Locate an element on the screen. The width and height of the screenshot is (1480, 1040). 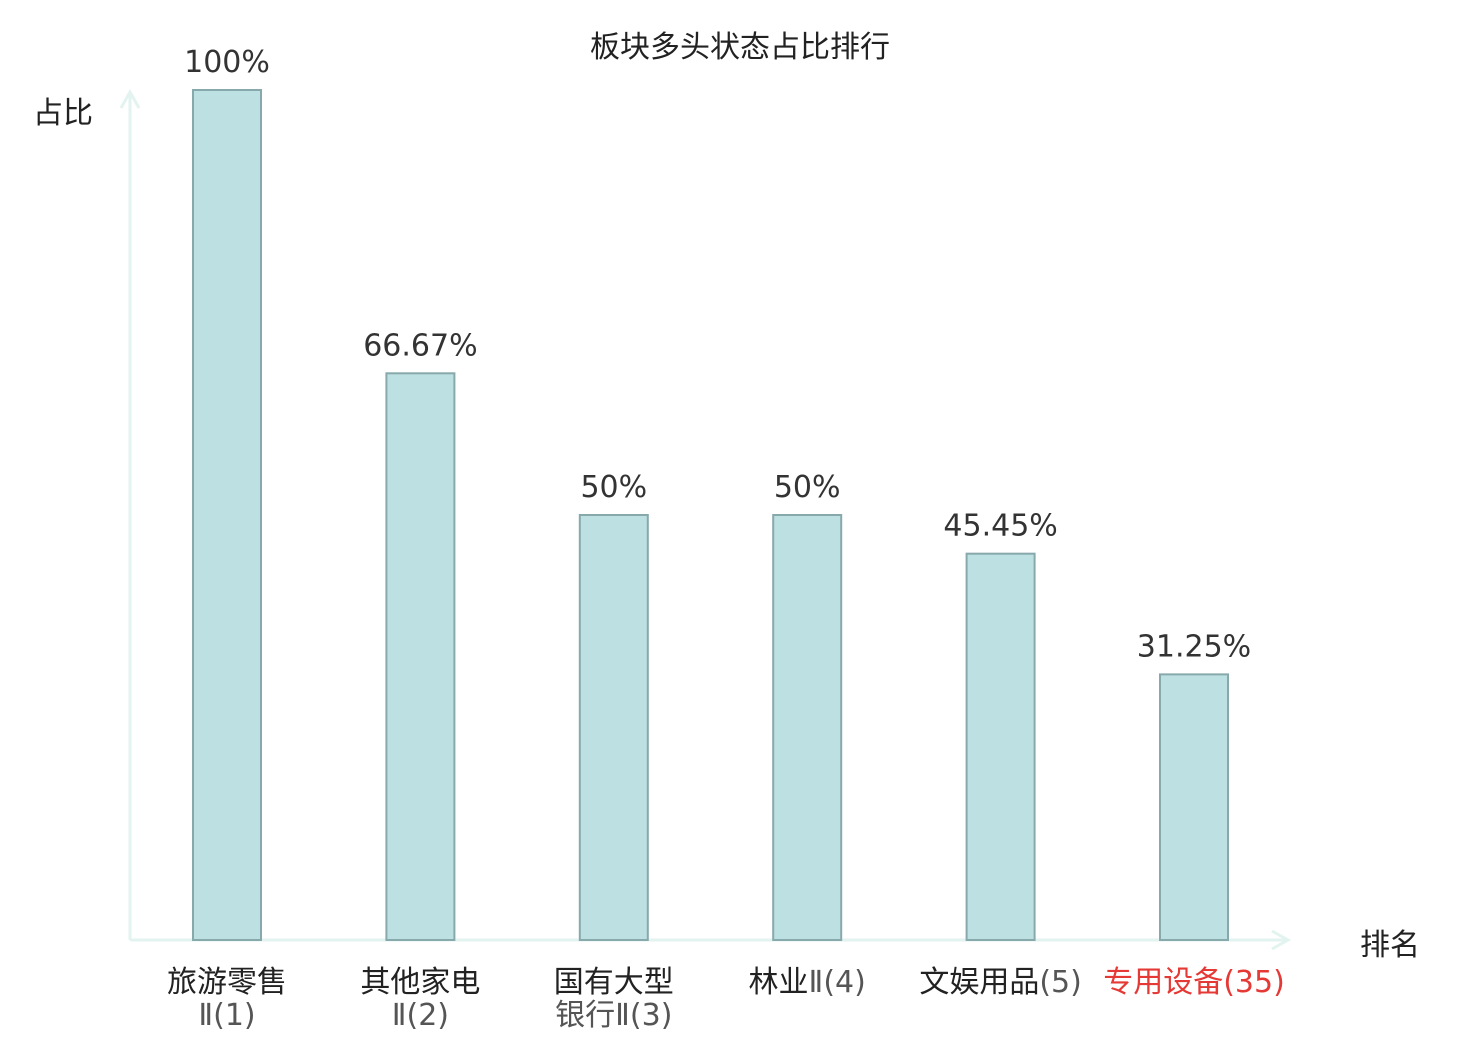
data-label: 66.67% is located at coordinates (420, 345).